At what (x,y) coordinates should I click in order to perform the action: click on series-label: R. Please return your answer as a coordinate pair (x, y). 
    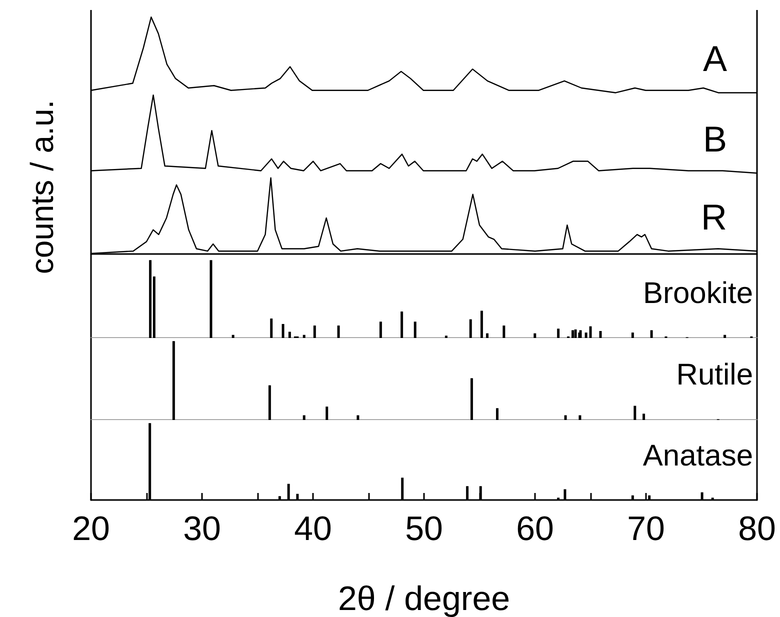
    Looking at the image, I should click on (714, 217).